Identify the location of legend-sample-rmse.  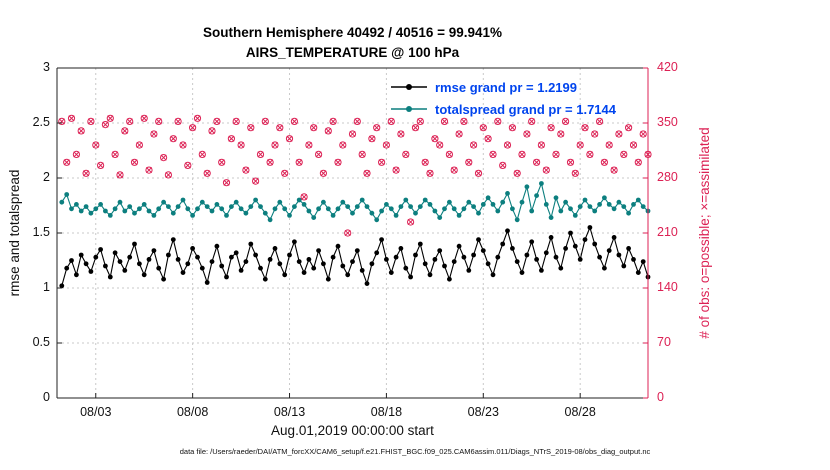
(409, 87).